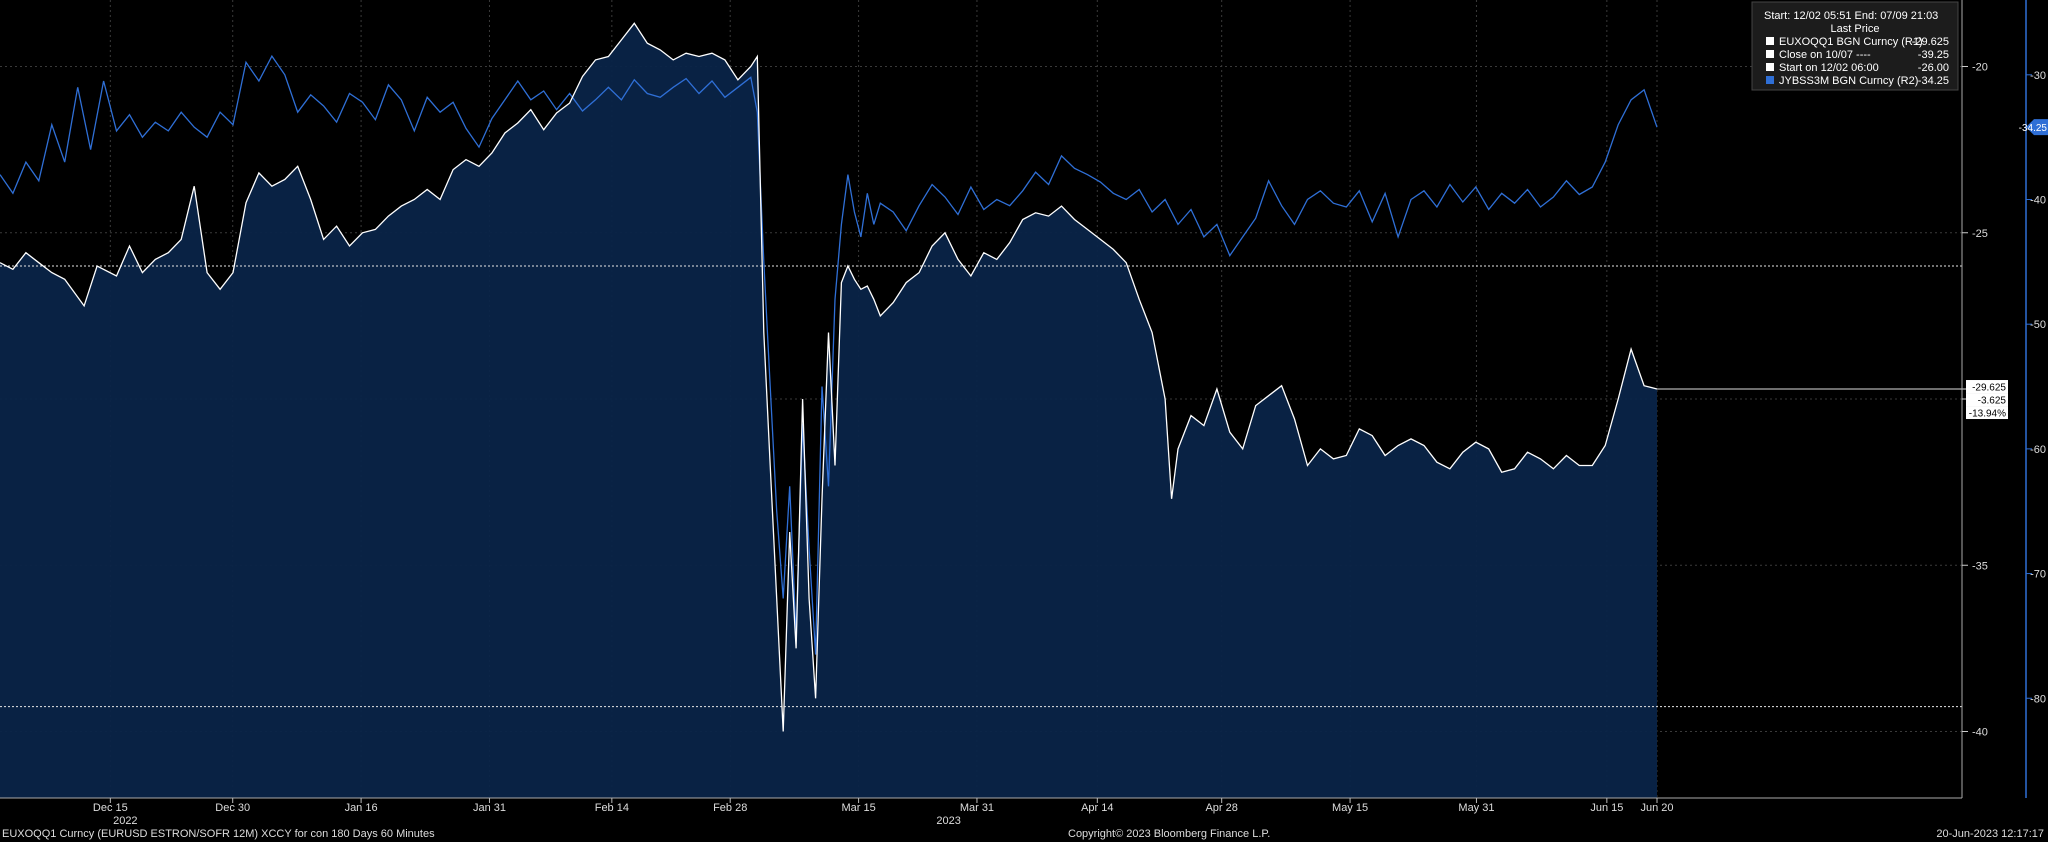 The width and height of the screenshot is (2048, 842). I want to click on legend-entry-value: -29.625, so click(1930, 42).